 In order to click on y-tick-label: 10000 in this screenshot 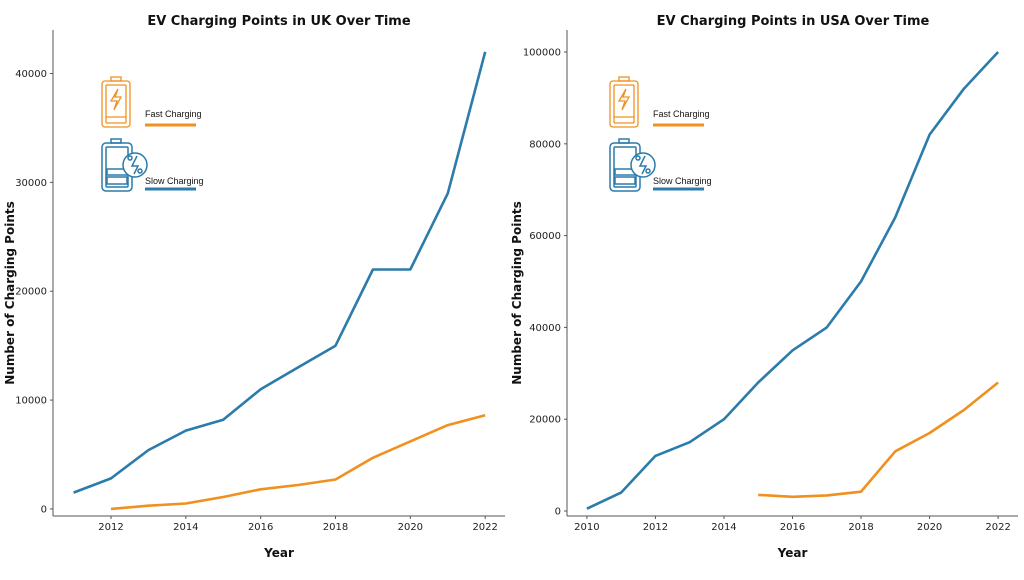, I will do `click(31, 401)`.